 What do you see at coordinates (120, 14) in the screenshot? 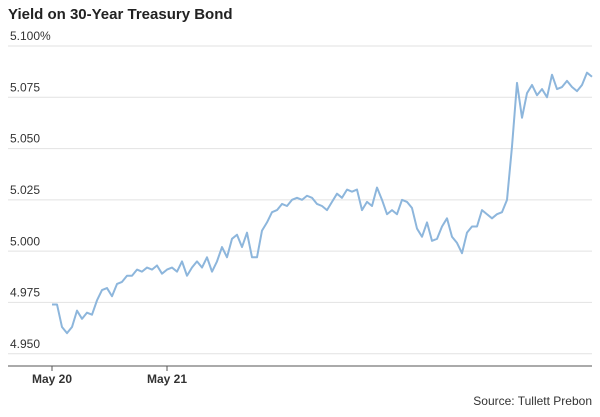
I see `chart-title: Yield on 30-Year Treasury Bond` at bounding box center [120, 14].